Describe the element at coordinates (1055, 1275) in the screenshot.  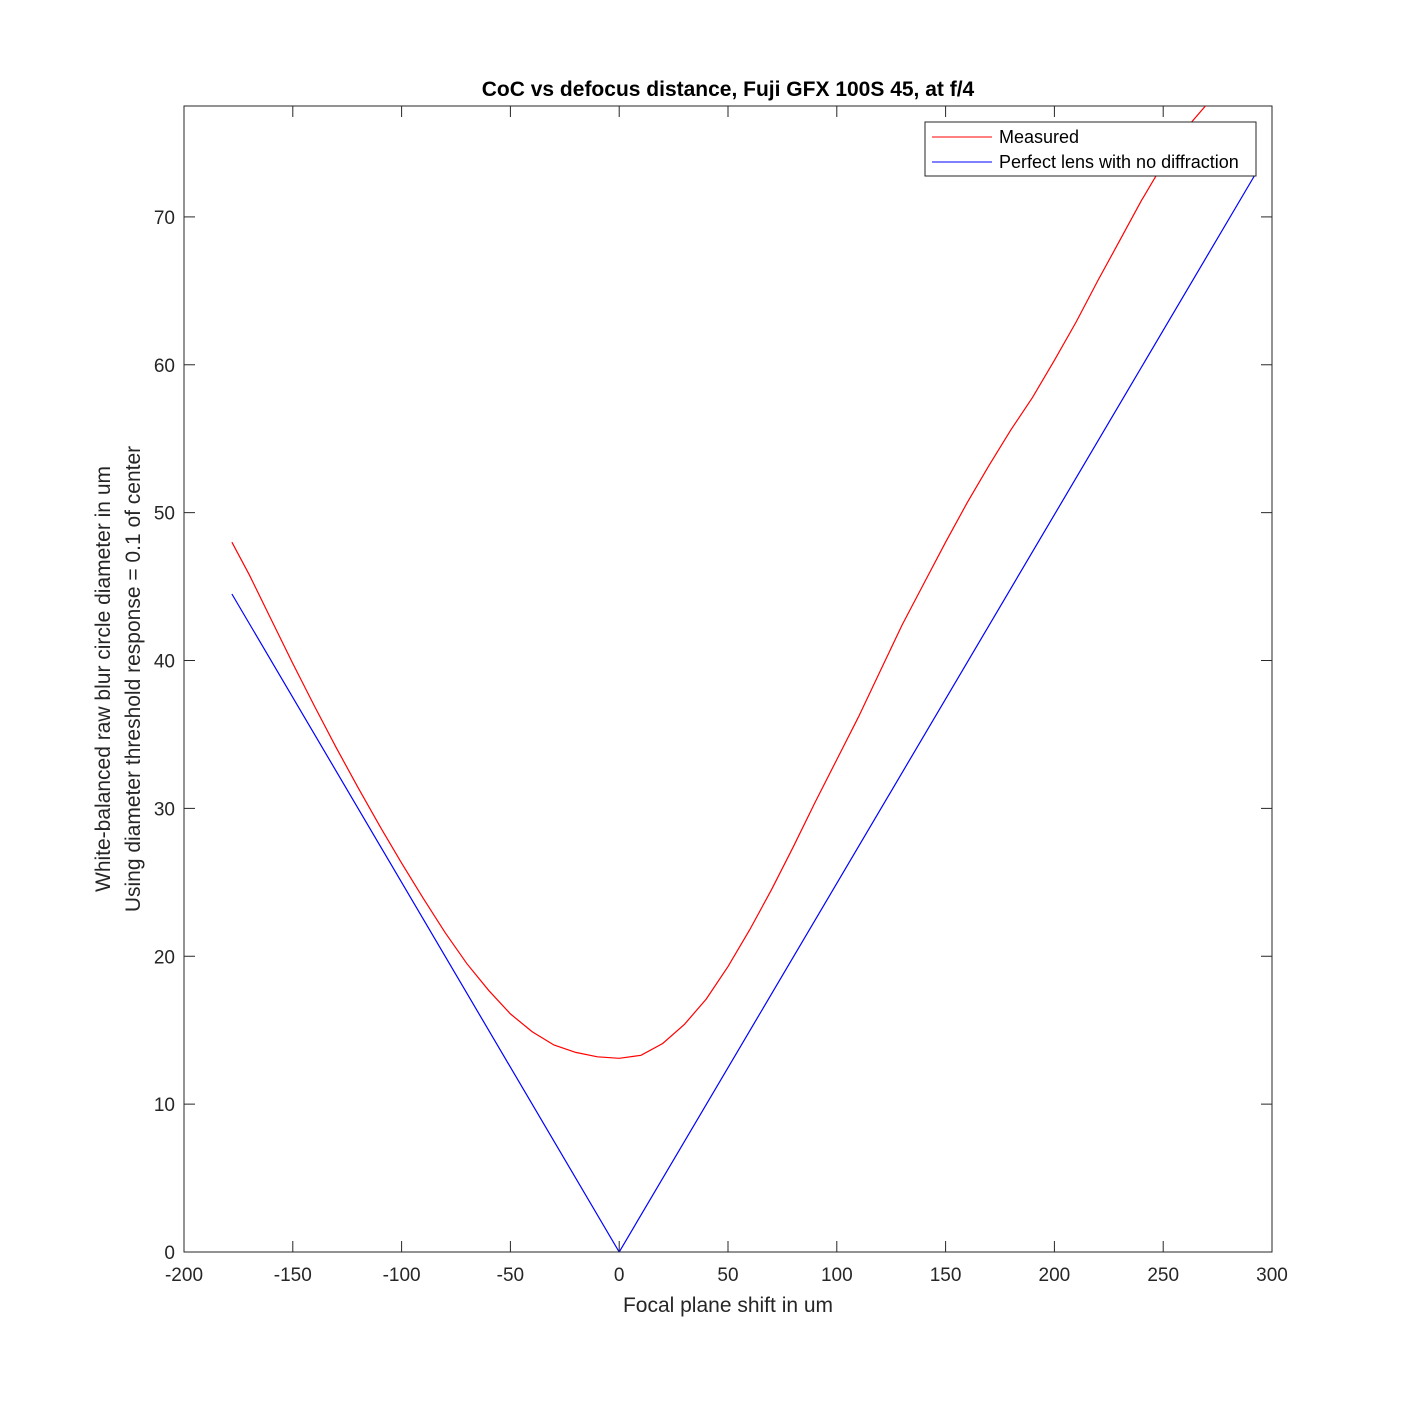
I see `x-tick-label: 200` at that location.